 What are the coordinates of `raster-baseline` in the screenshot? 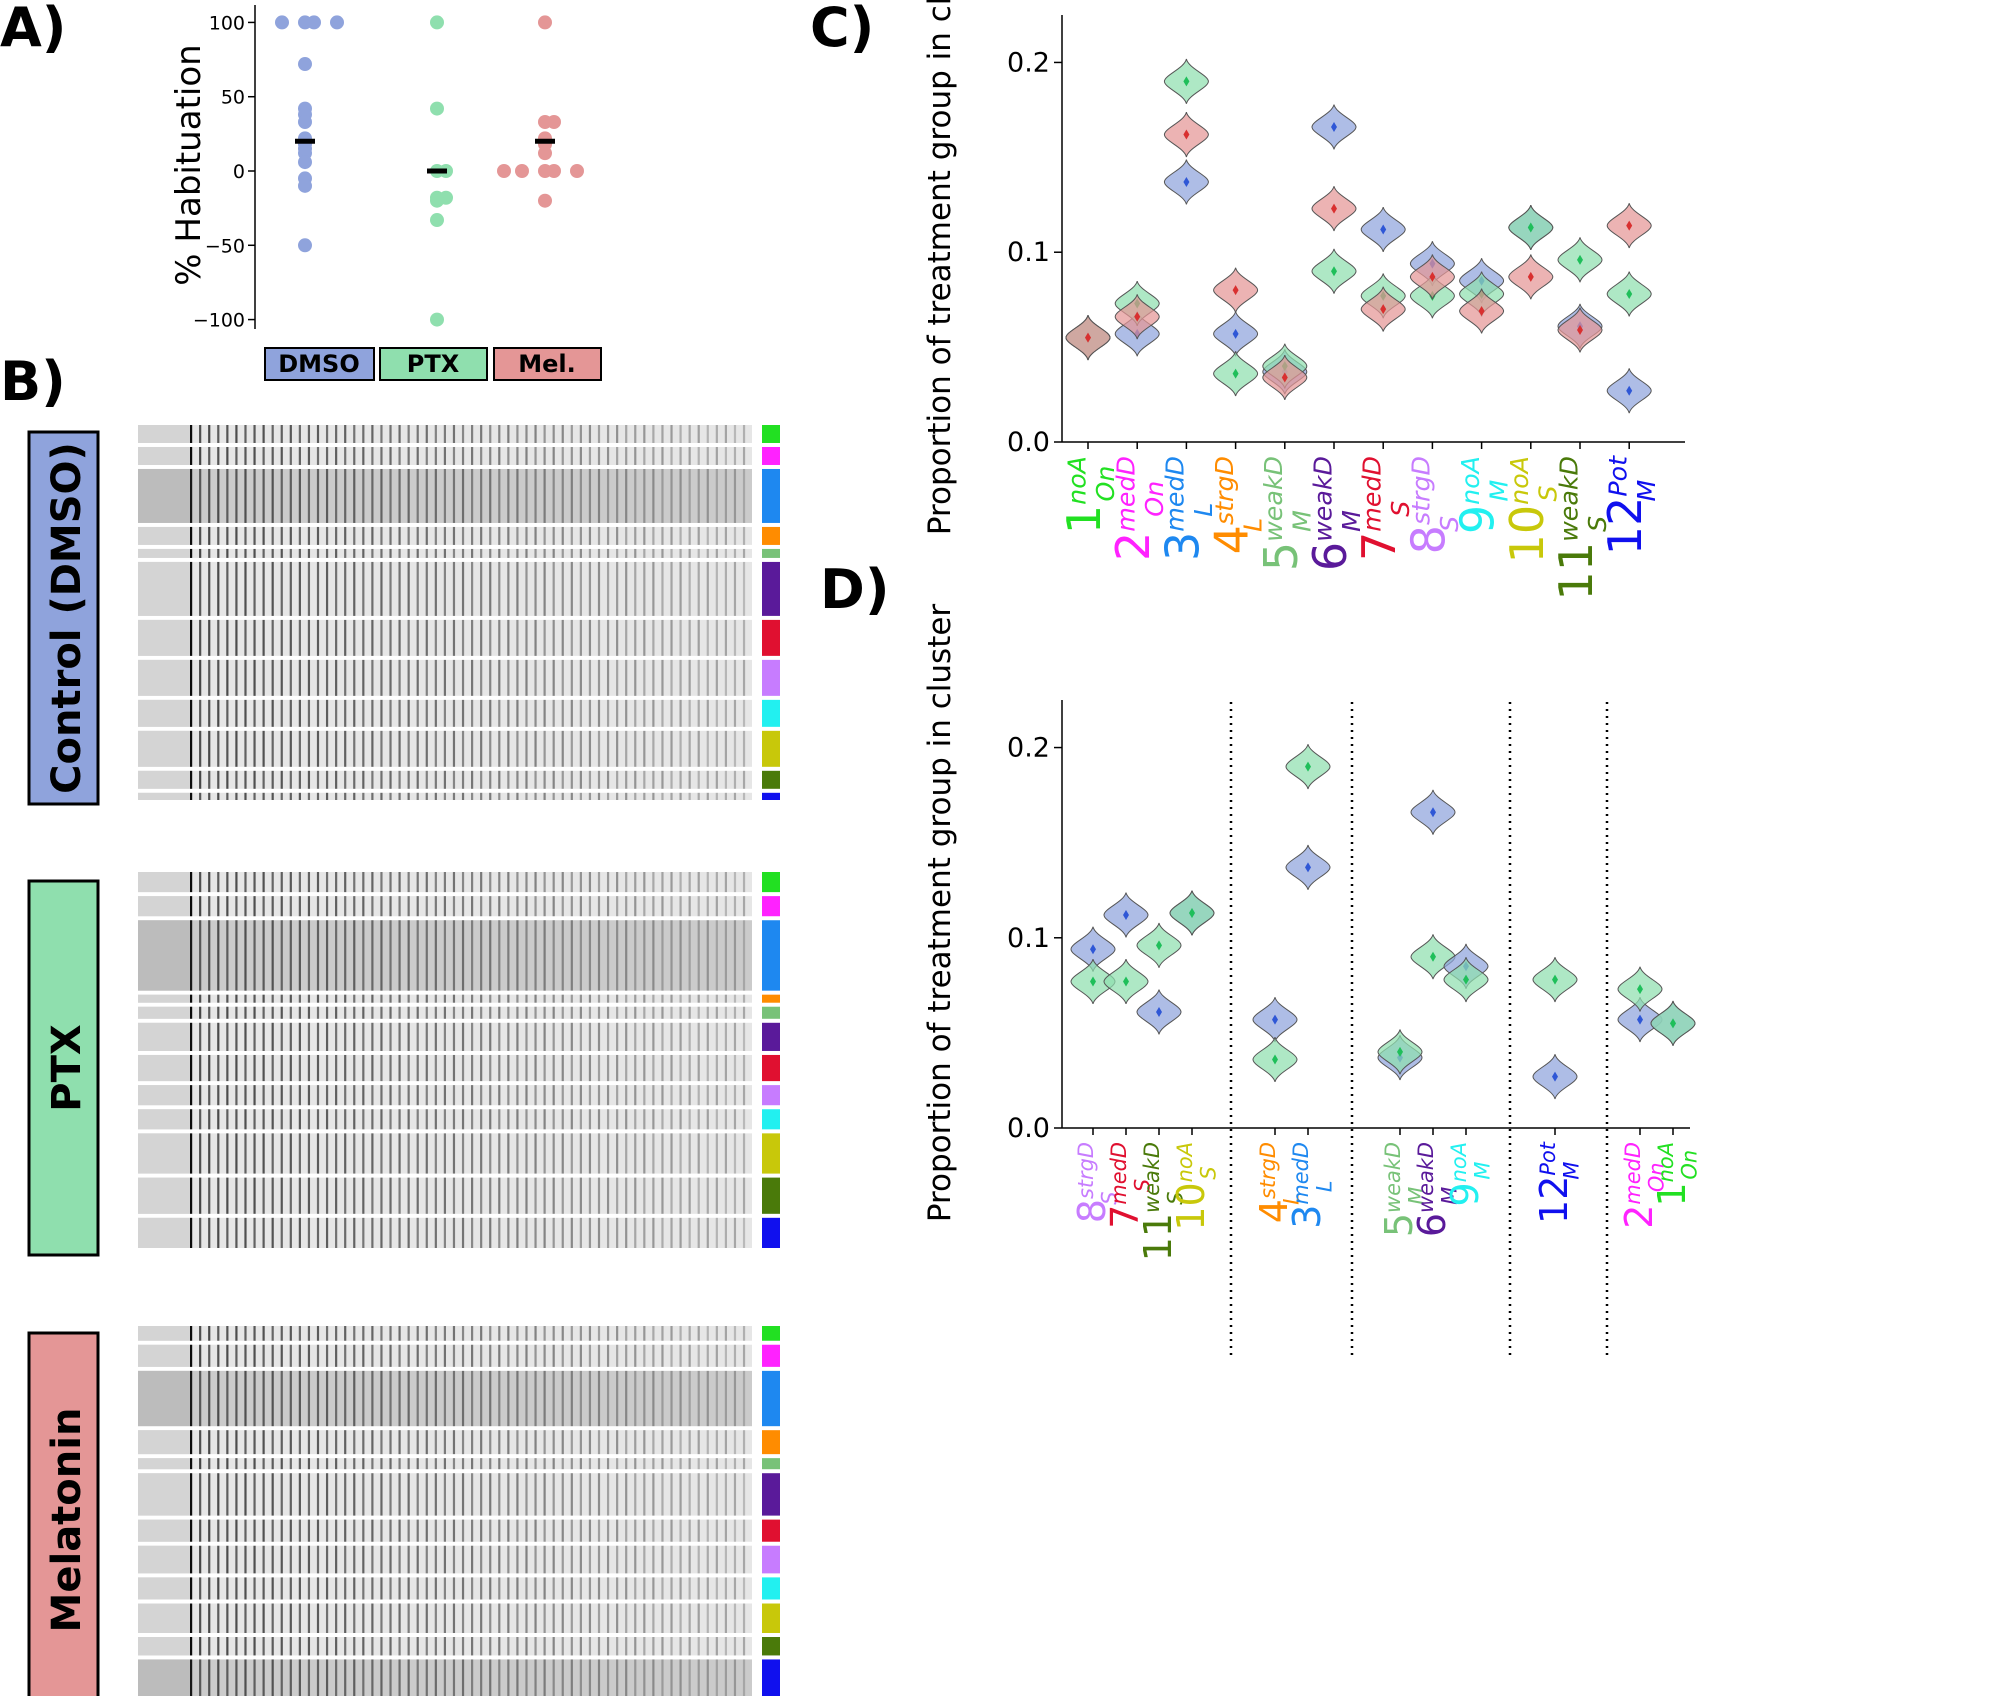 It's located at (164, 1195).